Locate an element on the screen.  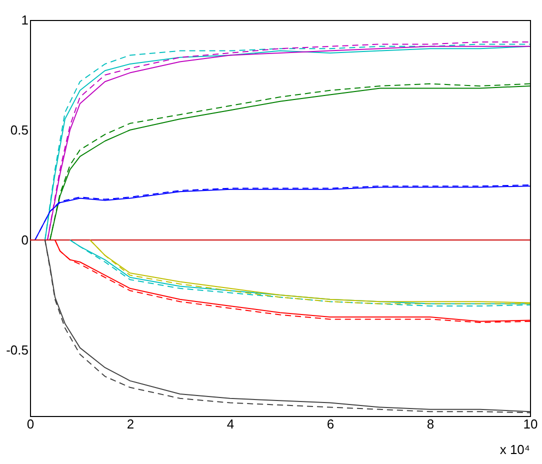
y-tick-label: 0.5 is located at coordinates (19, 130).